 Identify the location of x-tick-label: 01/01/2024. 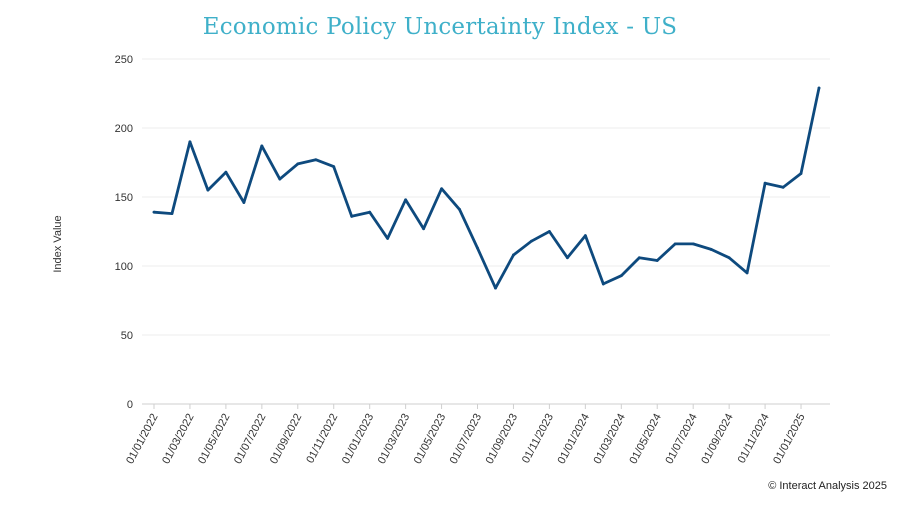
(574, 439).